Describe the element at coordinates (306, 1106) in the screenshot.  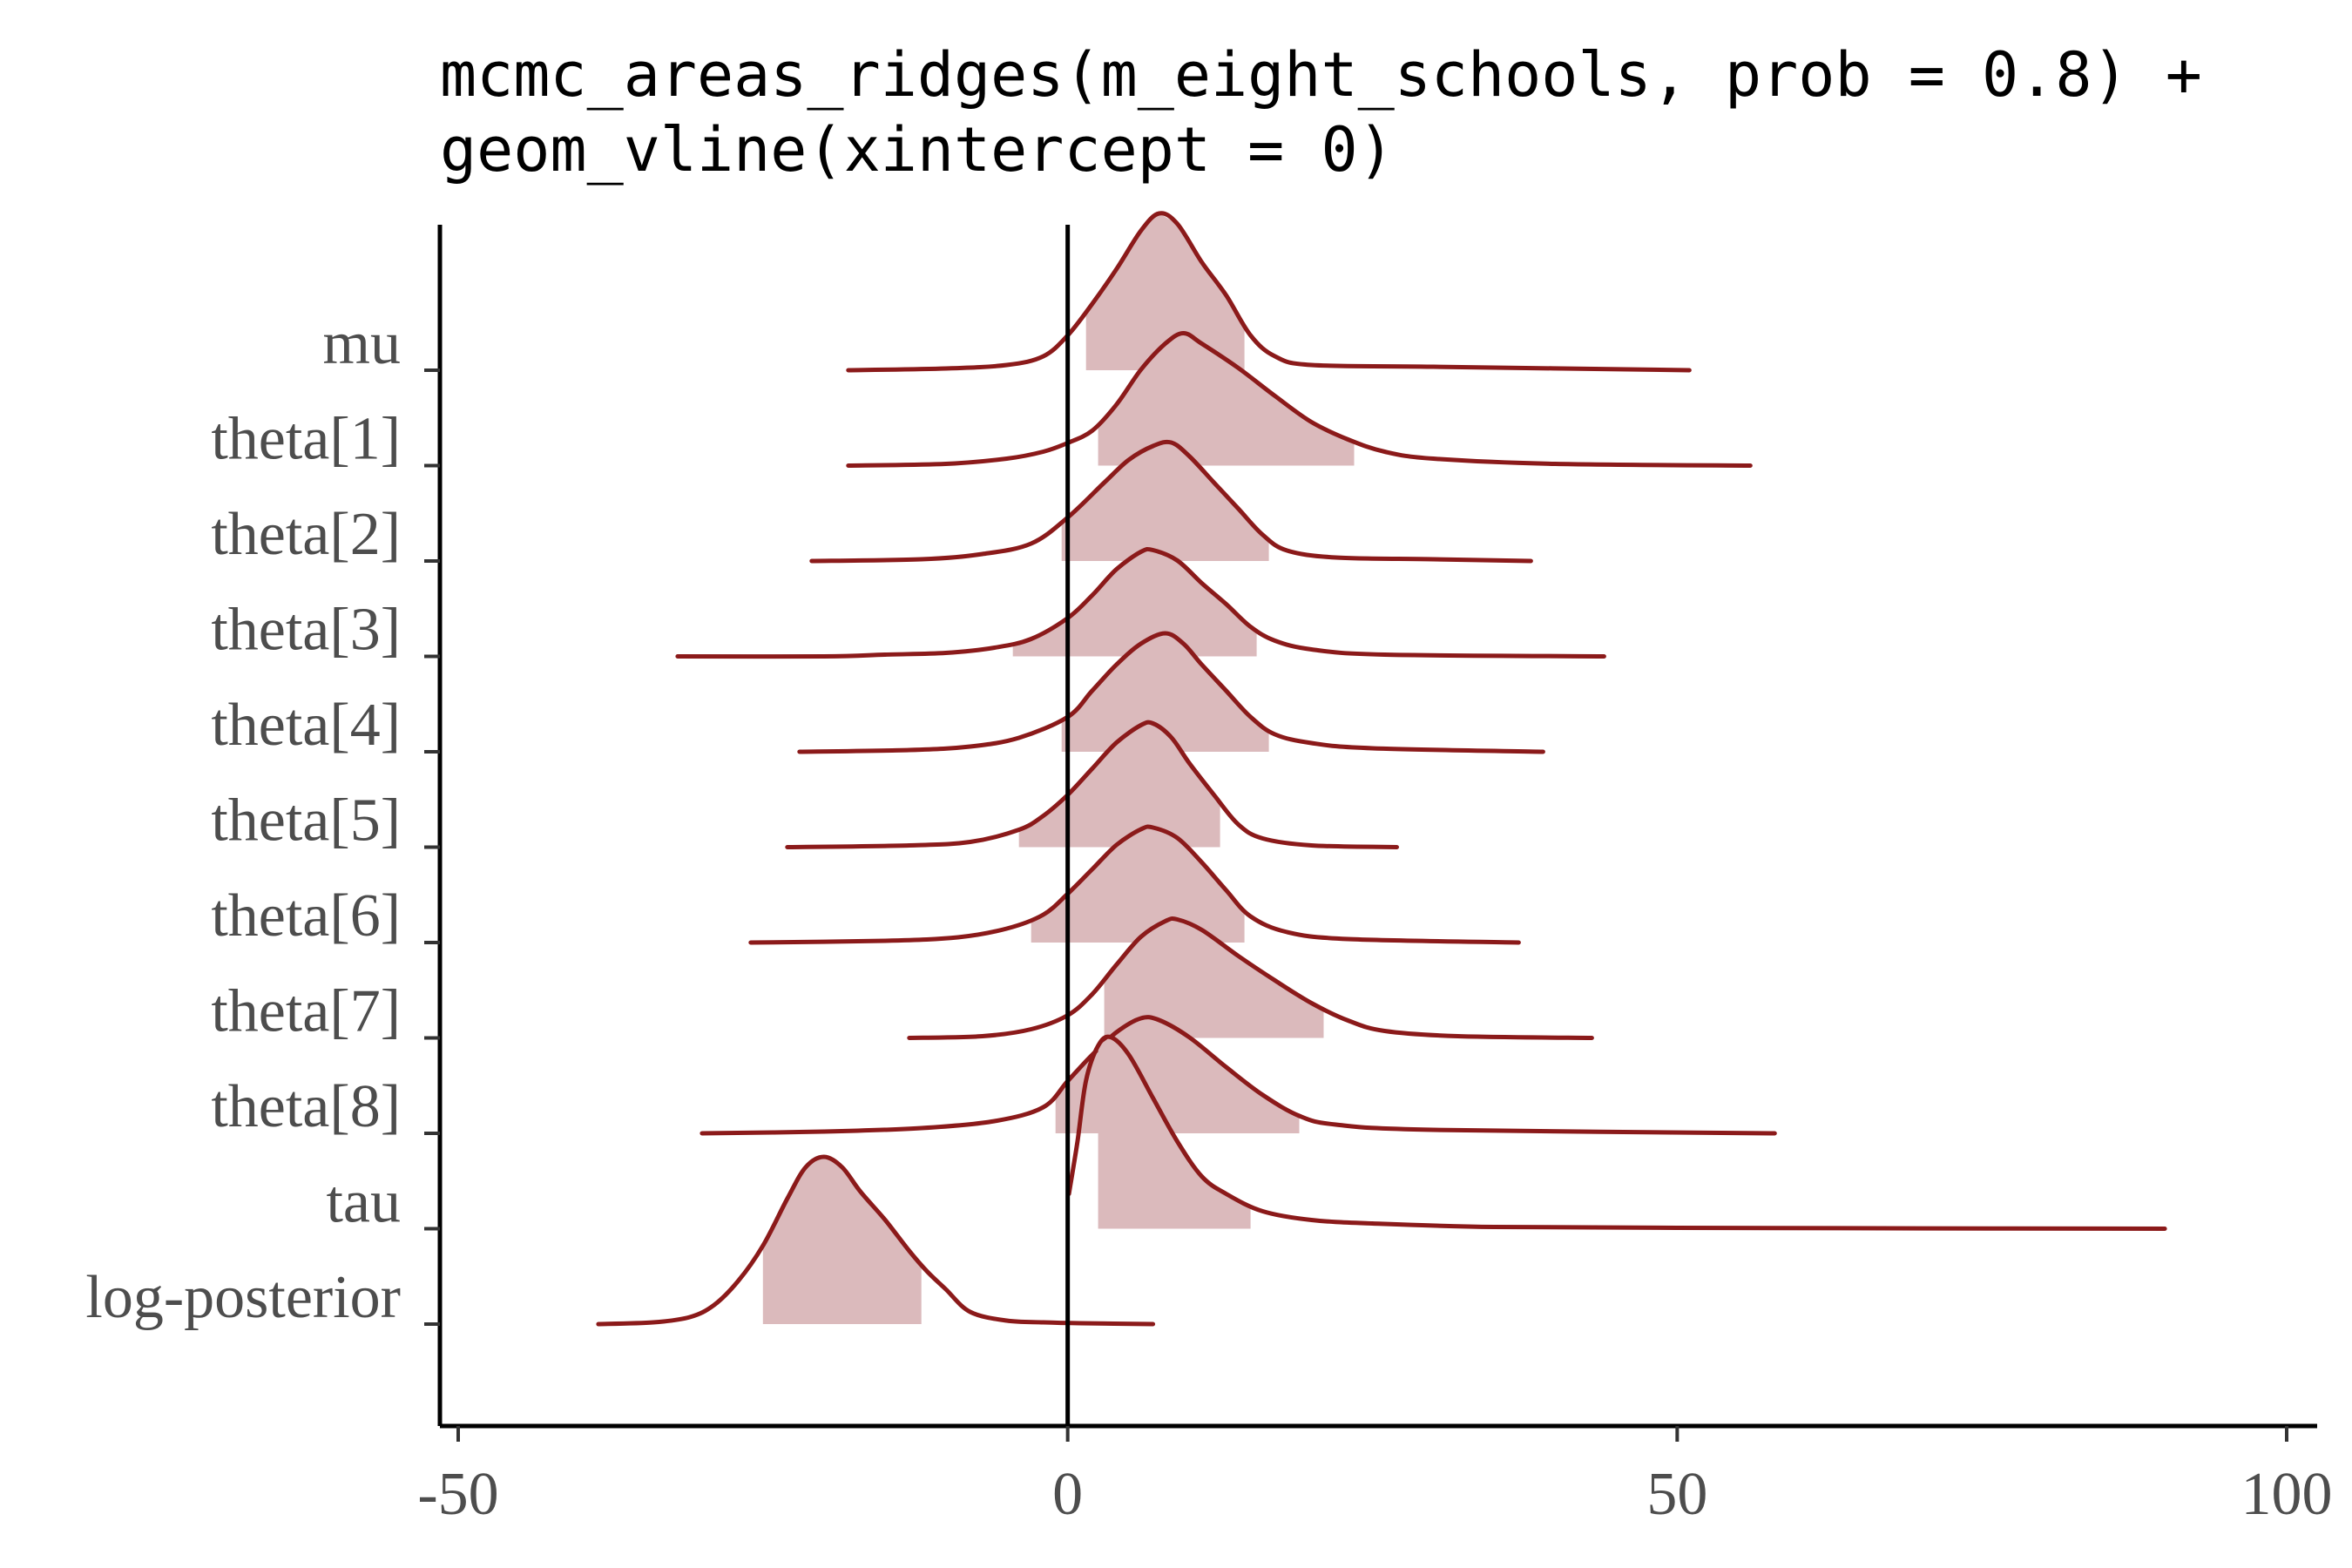
I see `y-tick-label-theta-8: theta[8]` at that location.